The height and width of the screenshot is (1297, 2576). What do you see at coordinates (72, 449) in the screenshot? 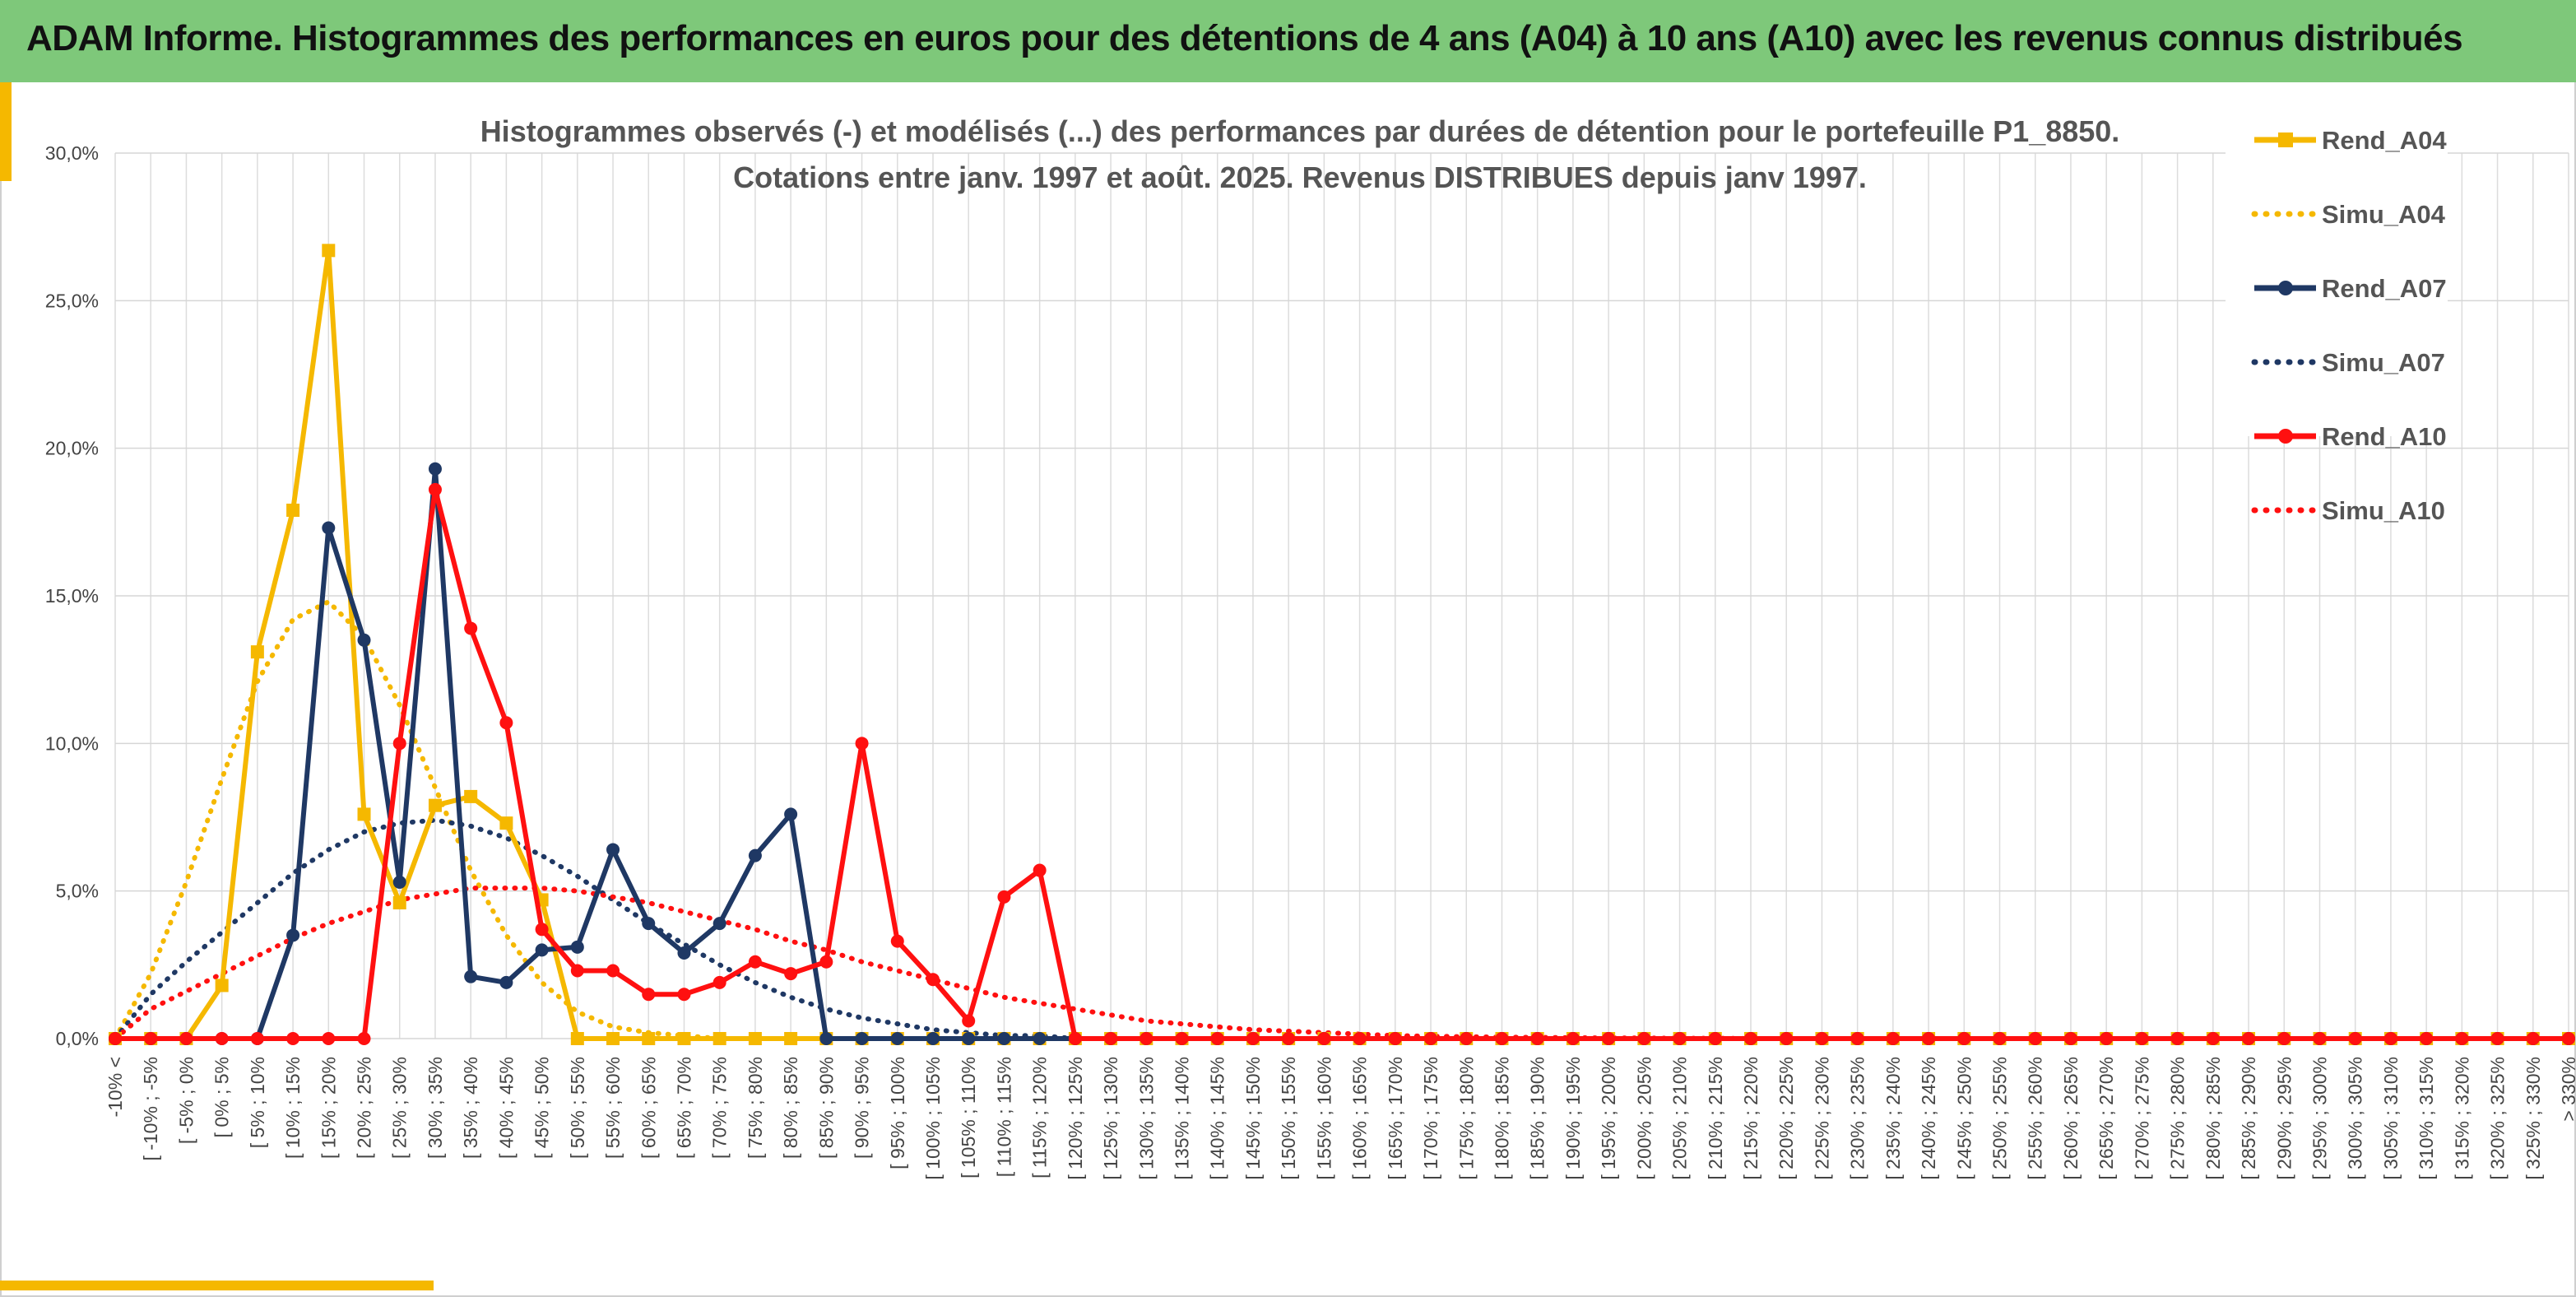
I see `y-tick-label: 20,0%` at bounding box center [72, 449].